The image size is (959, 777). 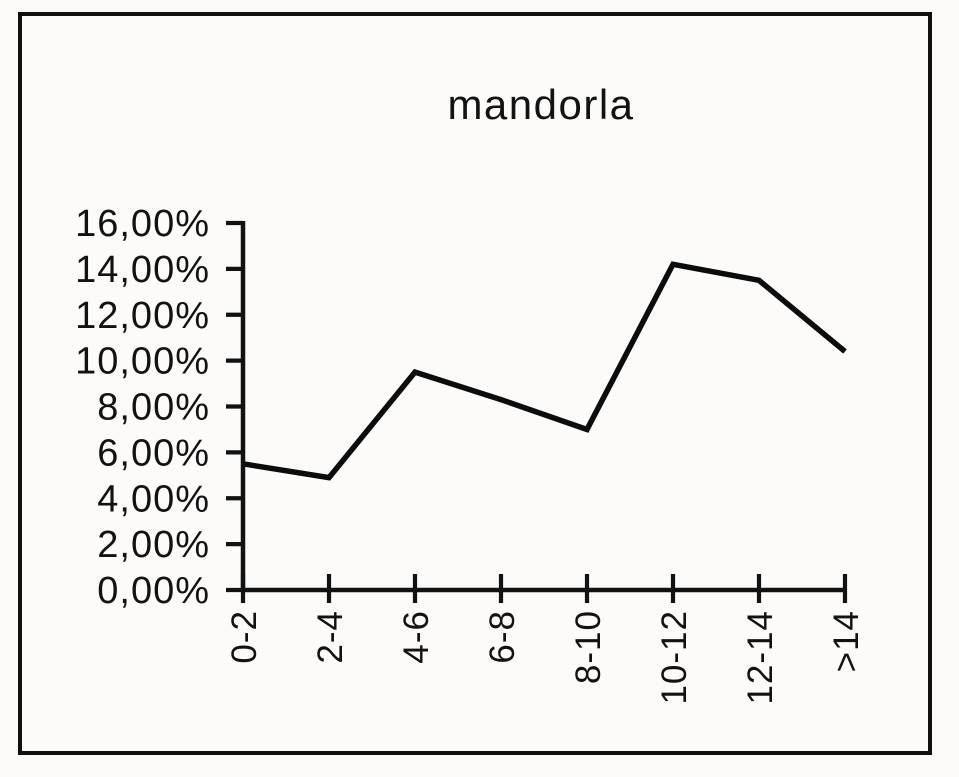 What do you see at coordinates (142, 316) in the screenshot?
I see `y-tick-label: 12,00%` at bounding box center [142, 316].